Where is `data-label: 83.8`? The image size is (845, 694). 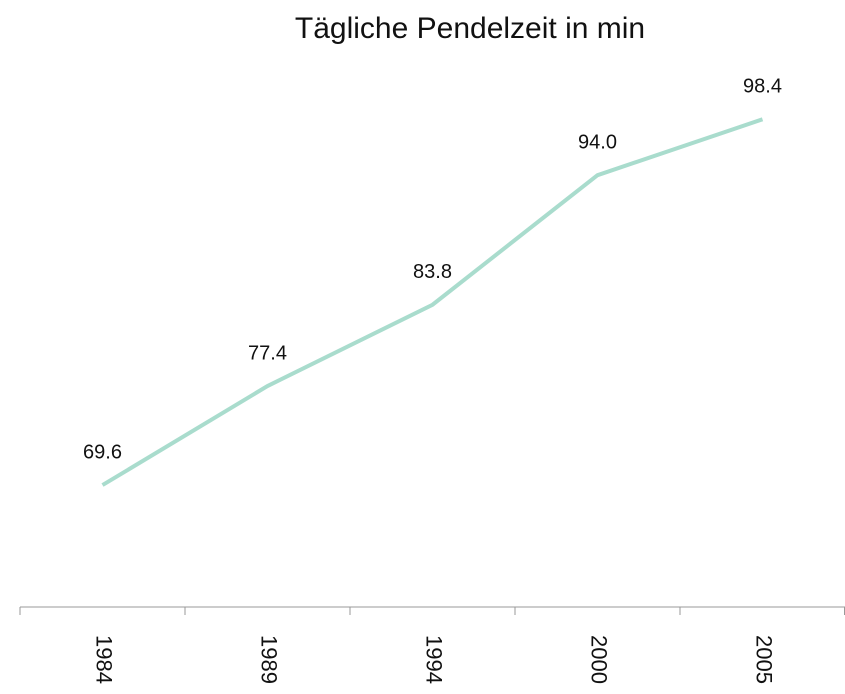 data-label: 83.8 is located at coordinates (432, 272).